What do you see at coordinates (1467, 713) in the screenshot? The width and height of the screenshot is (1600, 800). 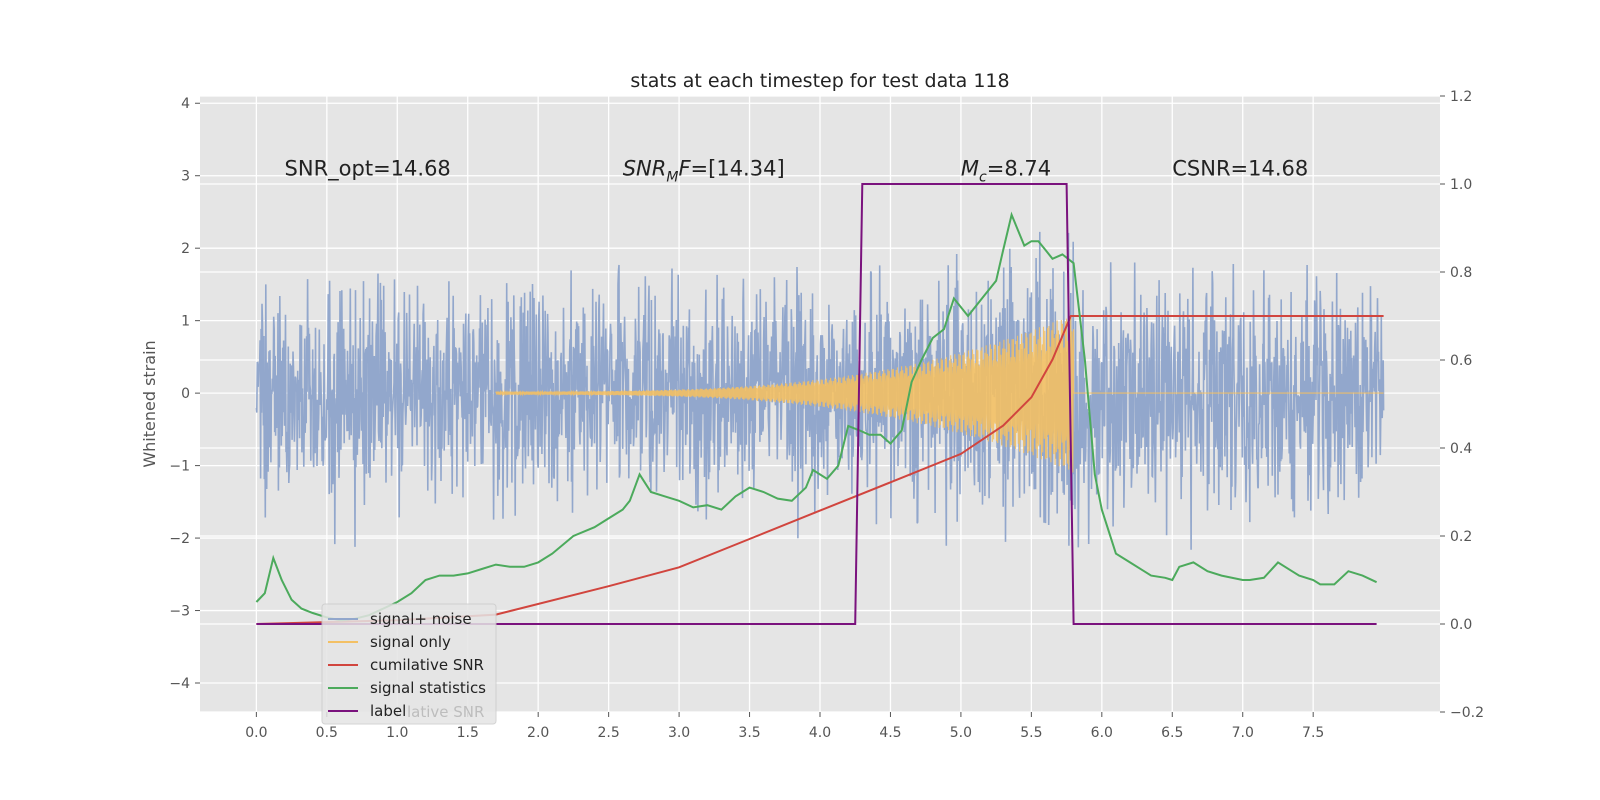 I see `y2-tick-label: −0.2` at bounding box center [1467, 713].